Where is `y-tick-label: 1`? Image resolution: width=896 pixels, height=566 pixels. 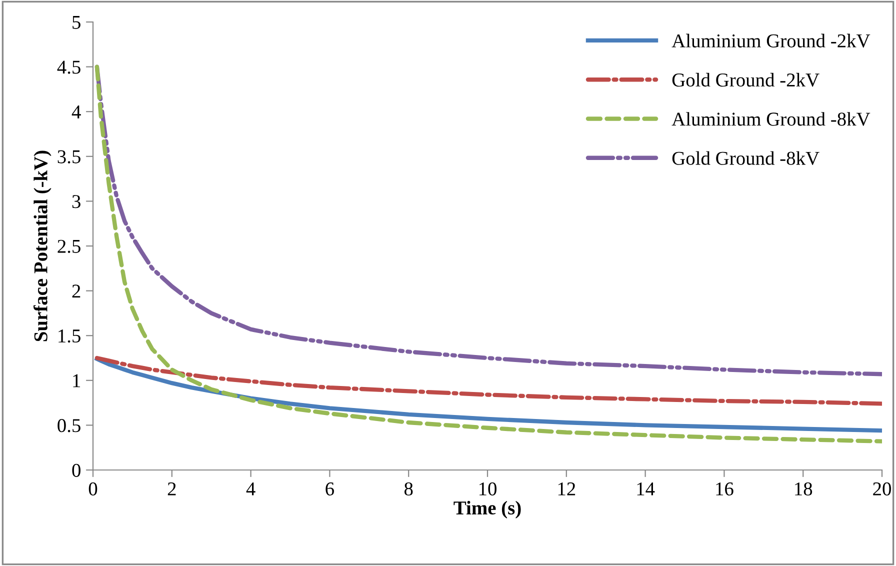 y-tick-label: 1 is located at coordinates (76, 381).